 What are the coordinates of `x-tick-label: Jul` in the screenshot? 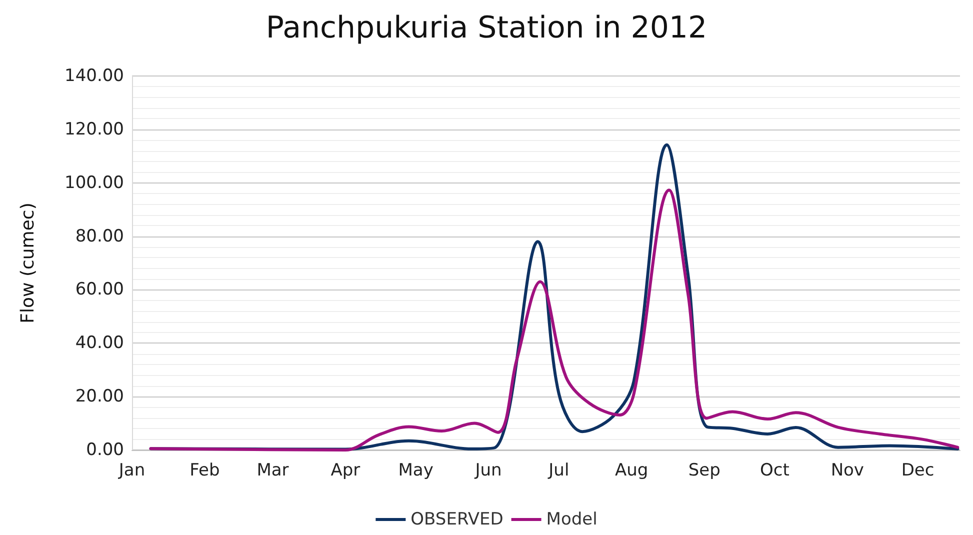 It's located at (559, 470).